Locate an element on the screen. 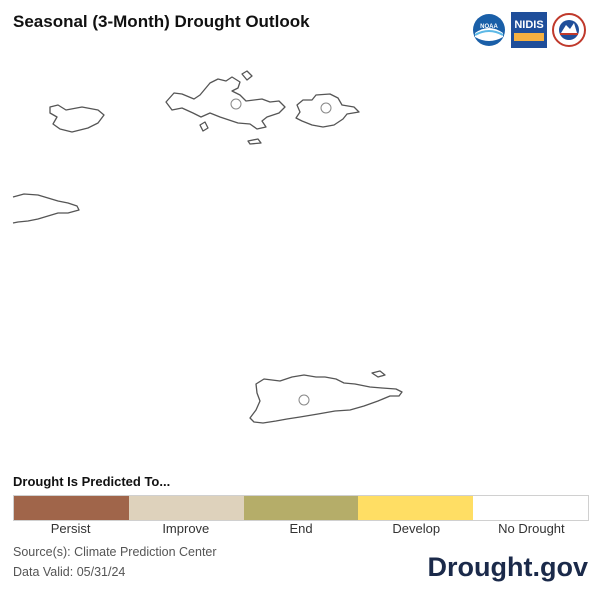  legend-label-end: End is located at coordinates (301, 528).